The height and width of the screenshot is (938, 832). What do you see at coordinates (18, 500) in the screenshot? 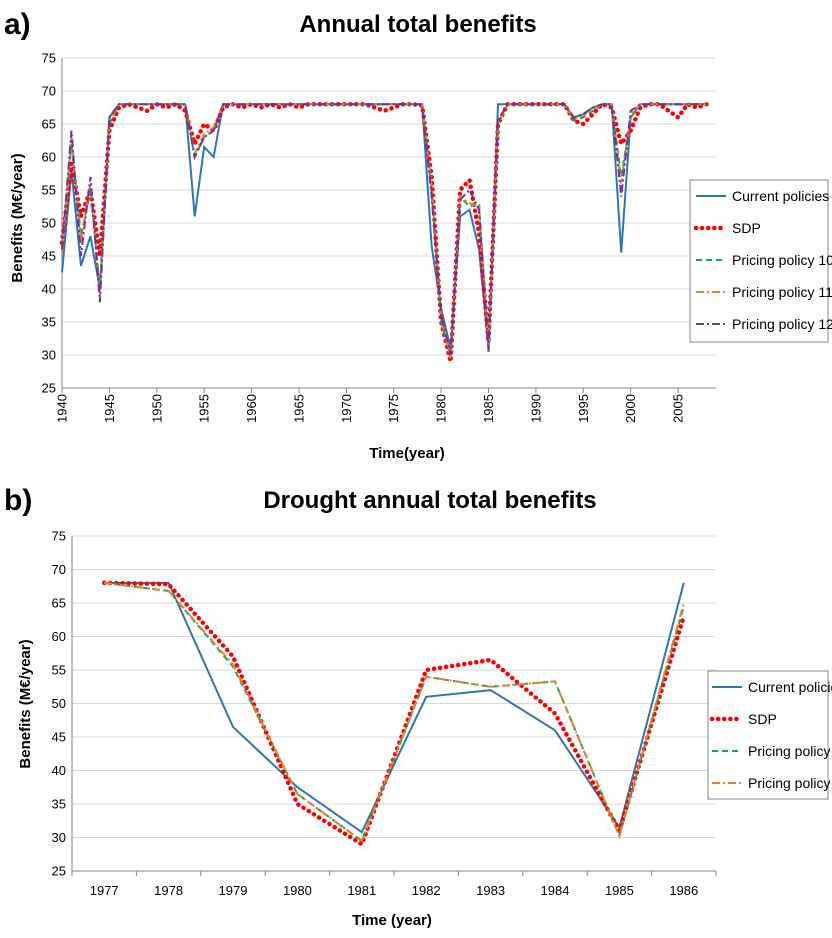
I see `panel-label-b: b)` at bounding box center [18, 500].